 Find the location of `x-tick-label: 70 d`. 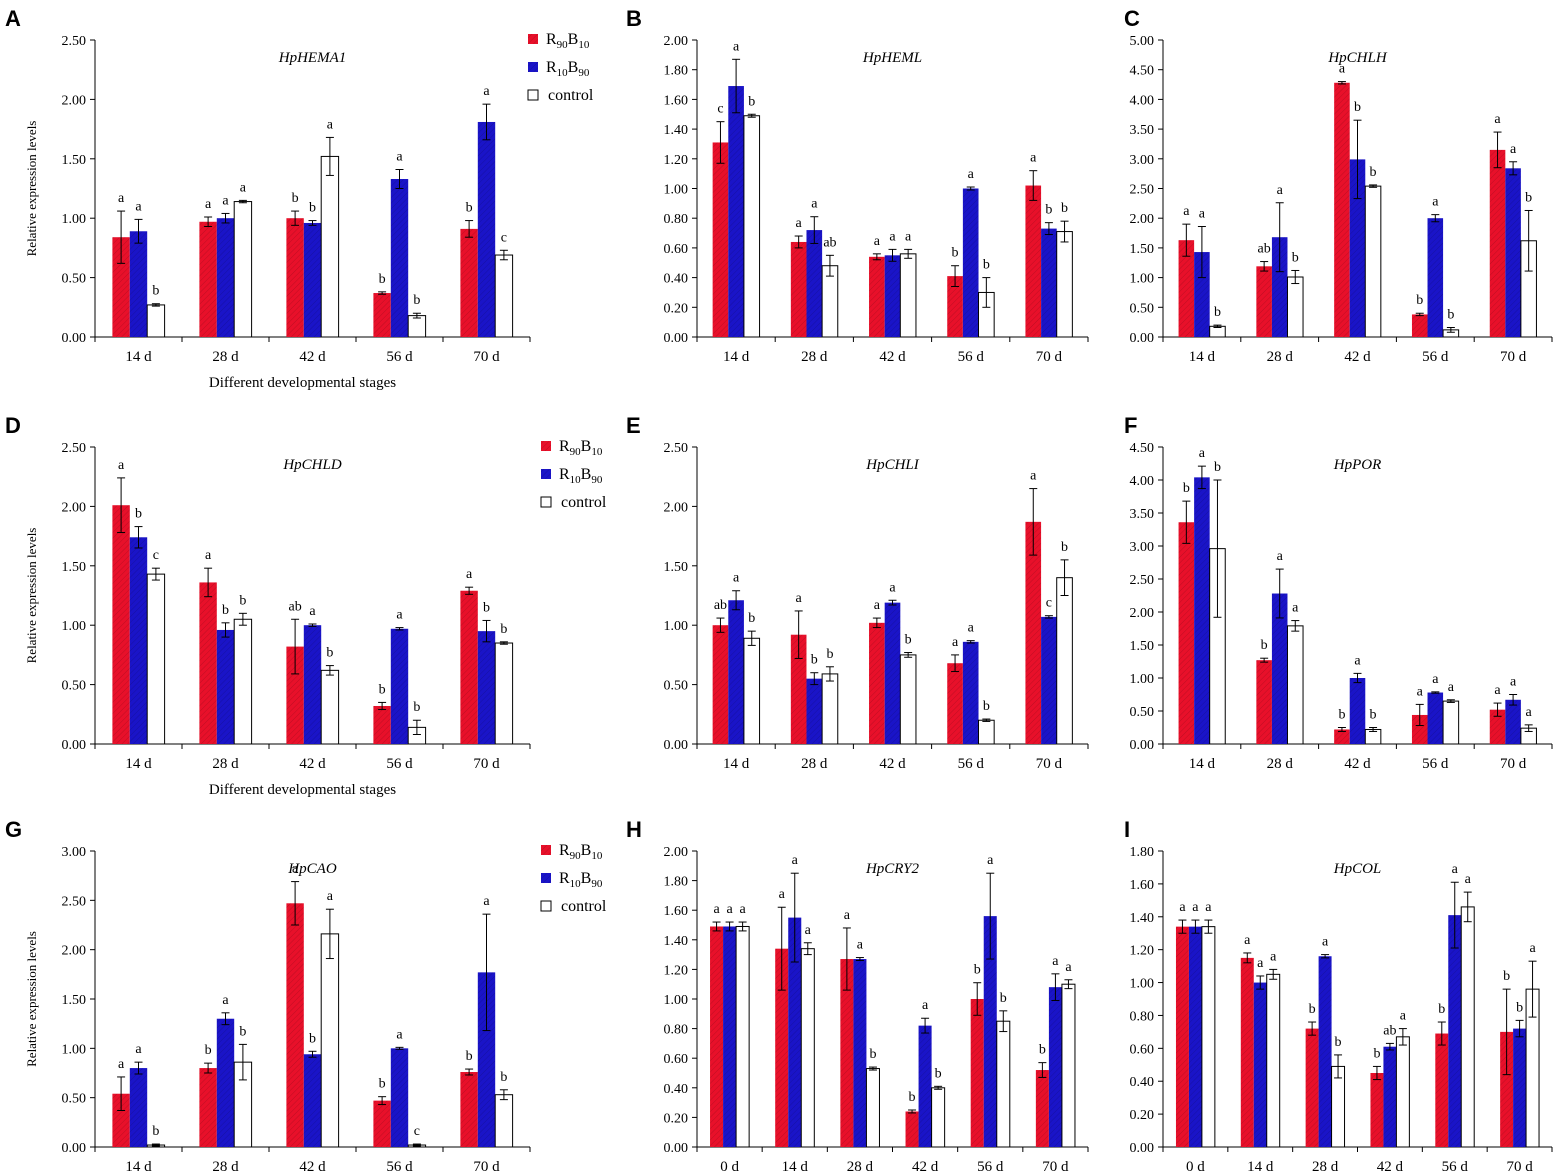

x-tick-label: 70 d is located at coordinates (486, 357).